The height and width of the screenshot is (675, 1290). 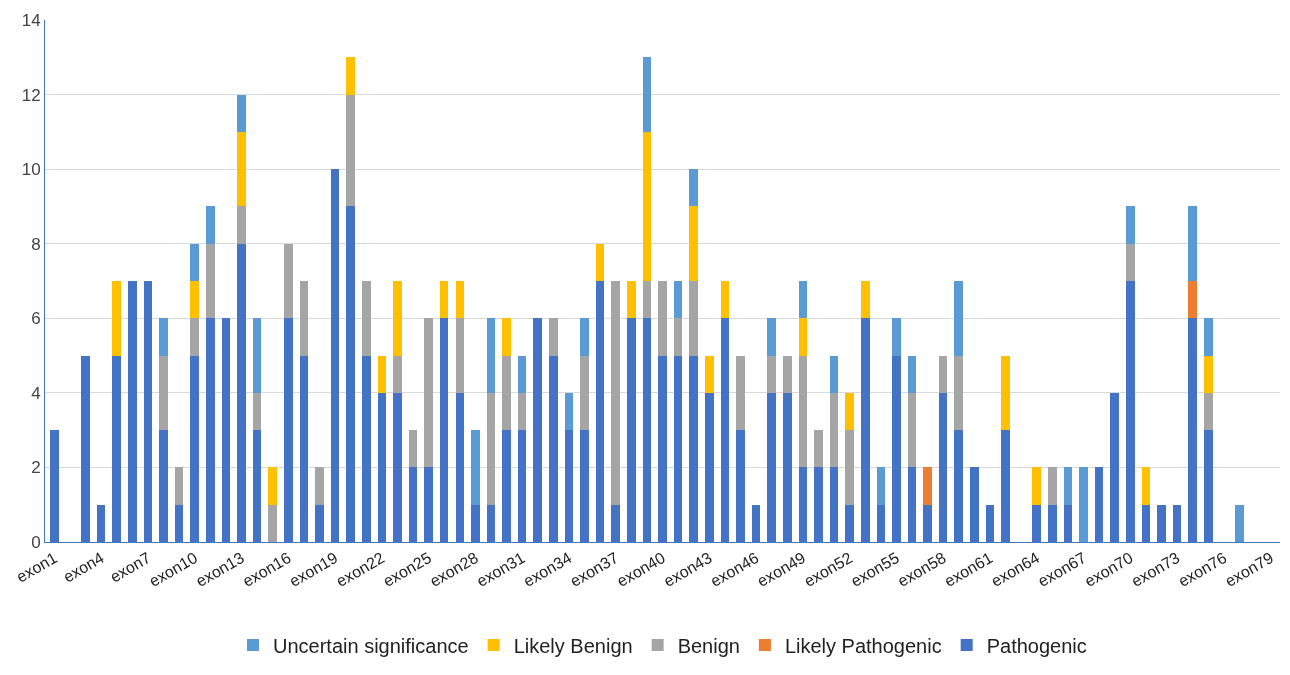 I want to click on y-tick-label: 4, so click(x=36, y=393).